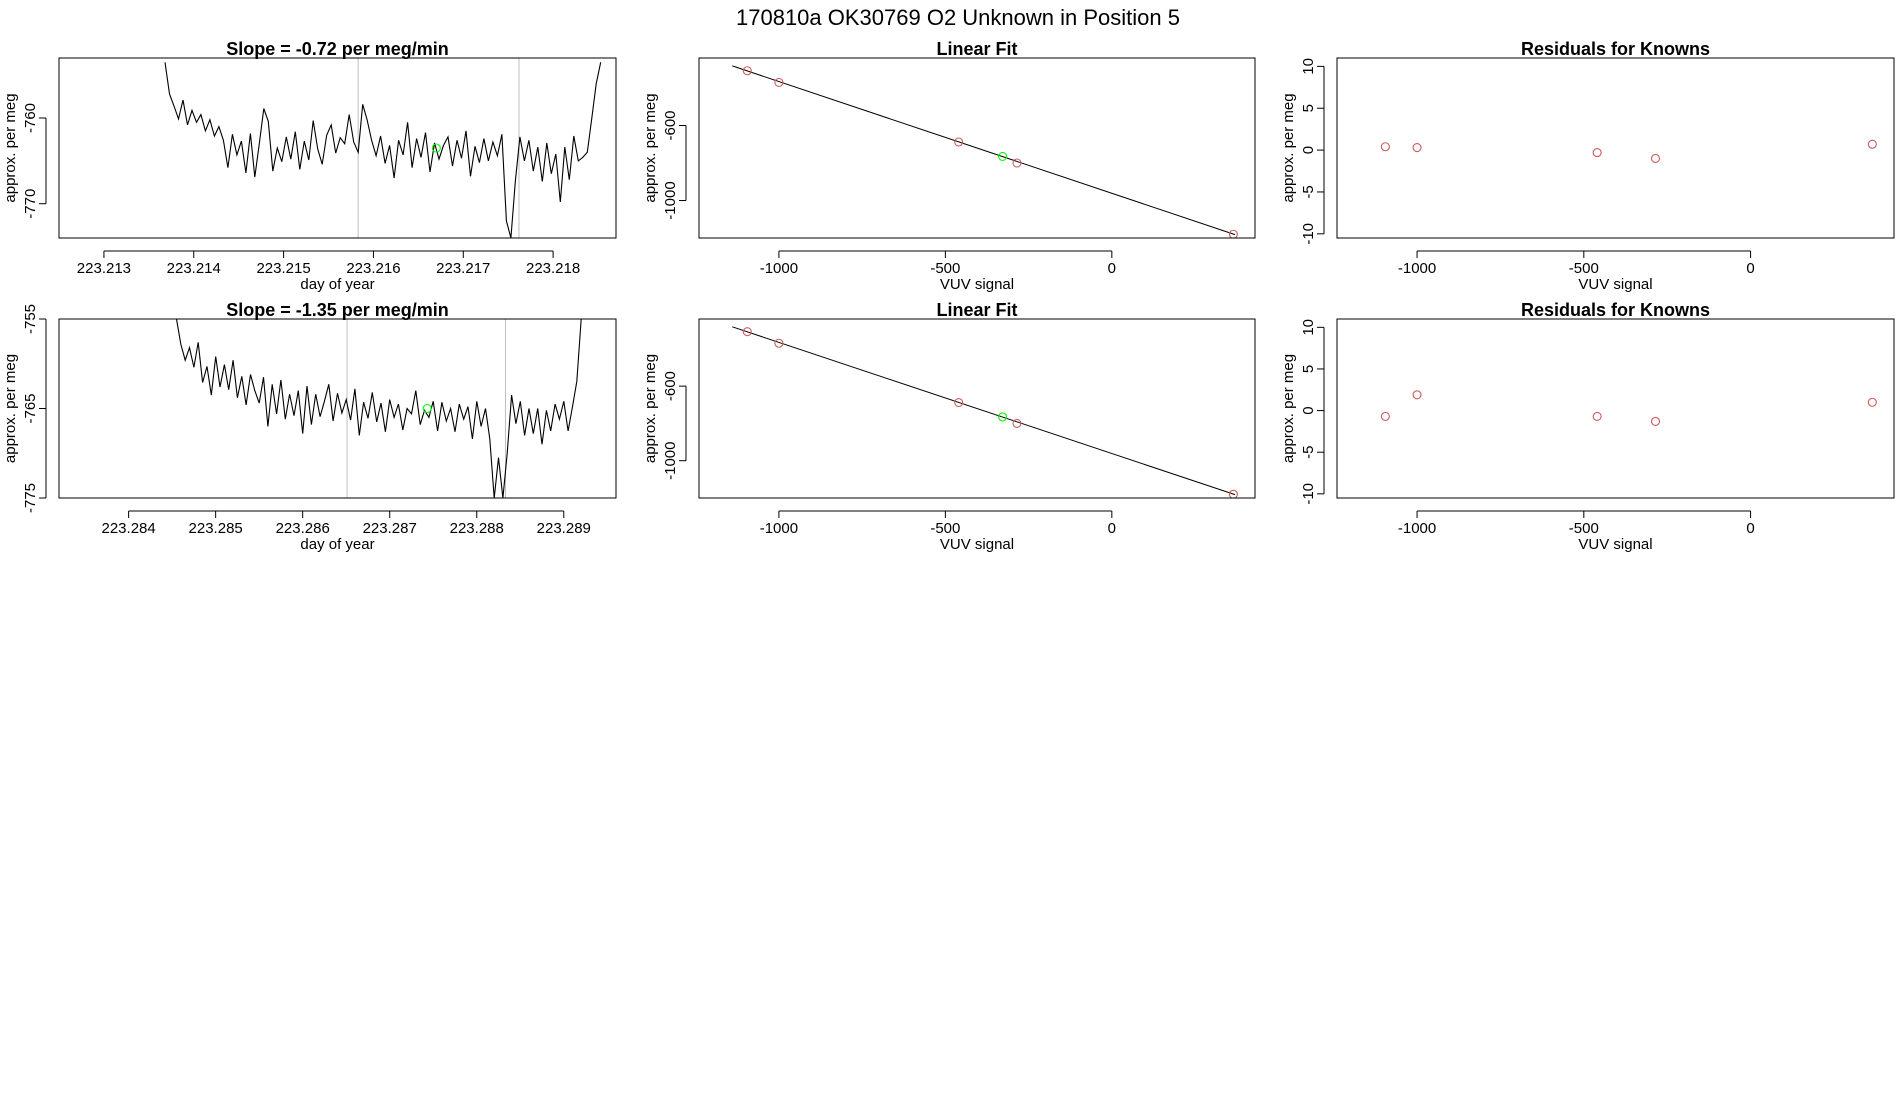 Image resolution: width=1900 pixels, height=1100 pixels. I want to click on x-tick-label: 223.289, so click(564, 528).